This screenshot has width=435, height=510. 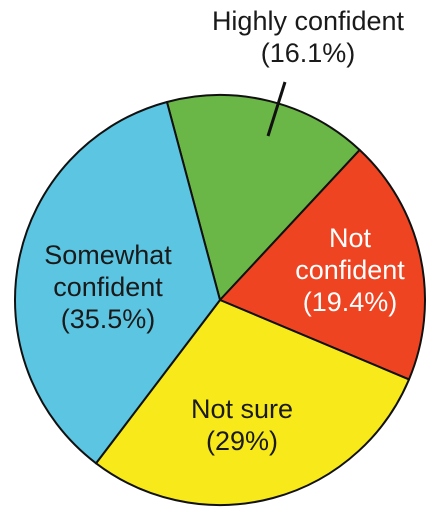 I want to click on pie-label-line: Not sure, so click(x=242, y=409).